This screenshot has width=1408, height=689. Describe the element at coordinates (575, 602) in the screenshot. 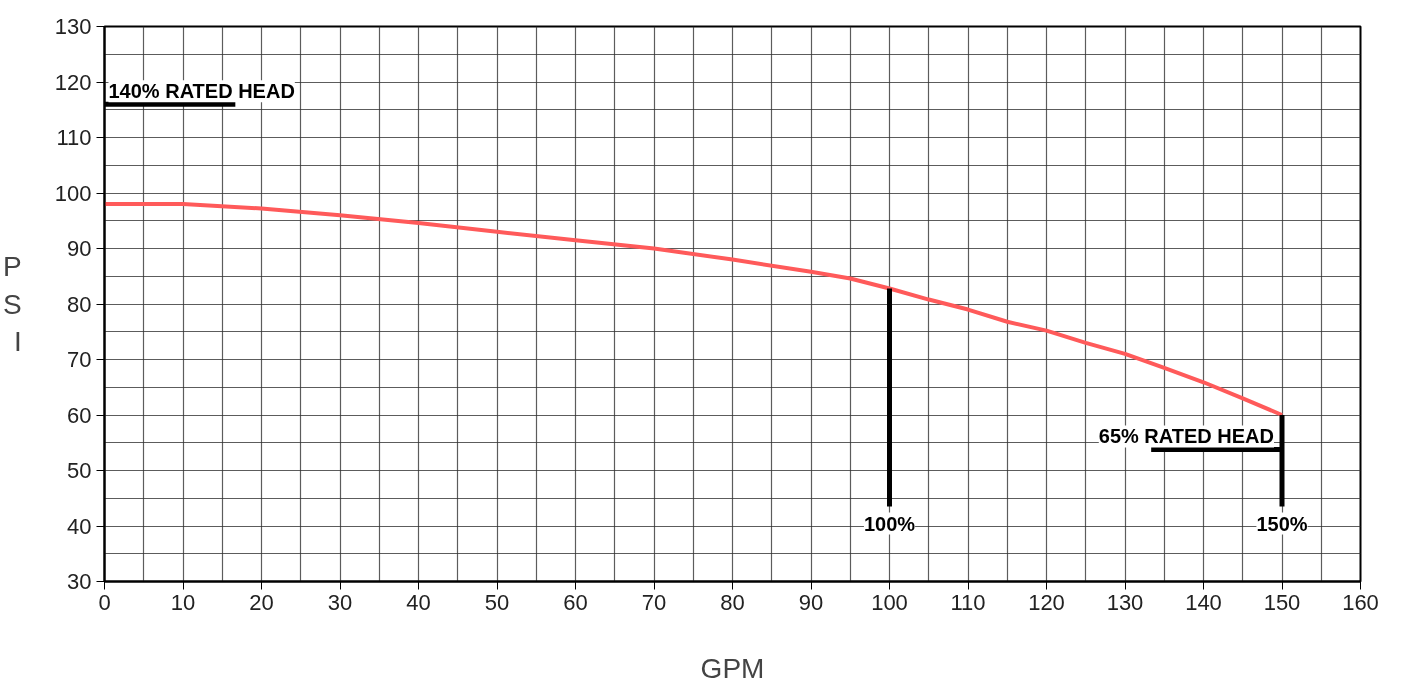

I see `x-tick-label: 60` at that location.